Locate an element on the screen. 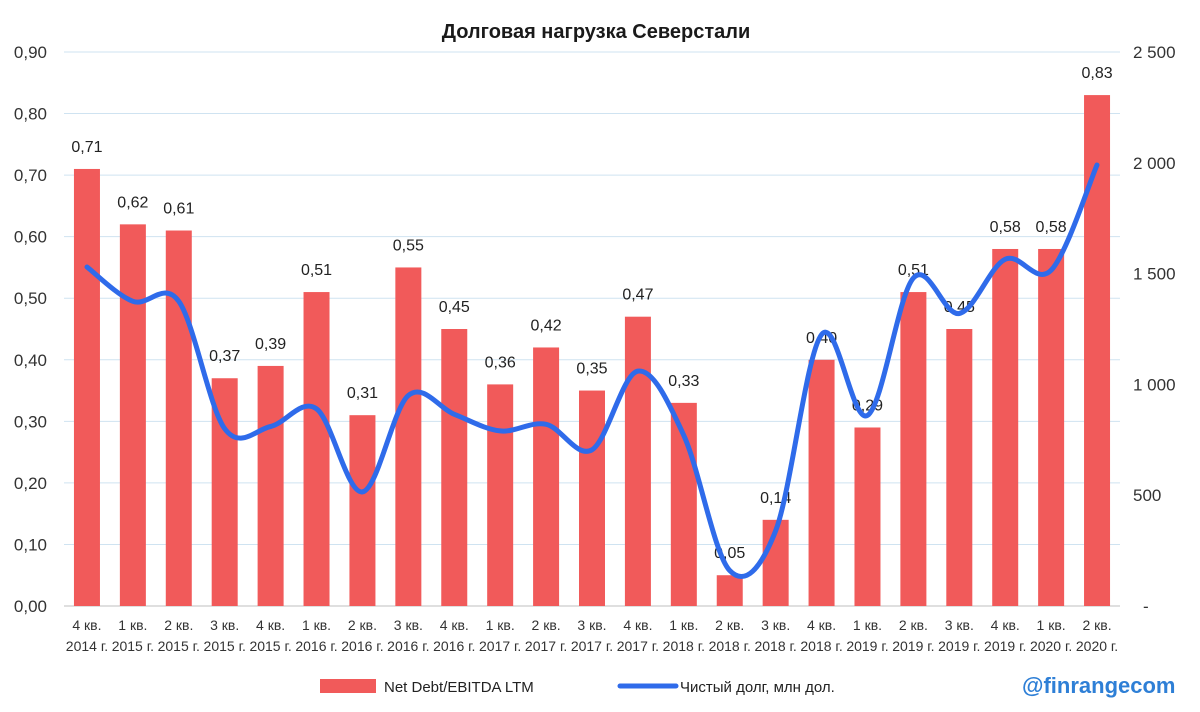  left-tick-label: 0,80 is located at coordinates (30, 114).